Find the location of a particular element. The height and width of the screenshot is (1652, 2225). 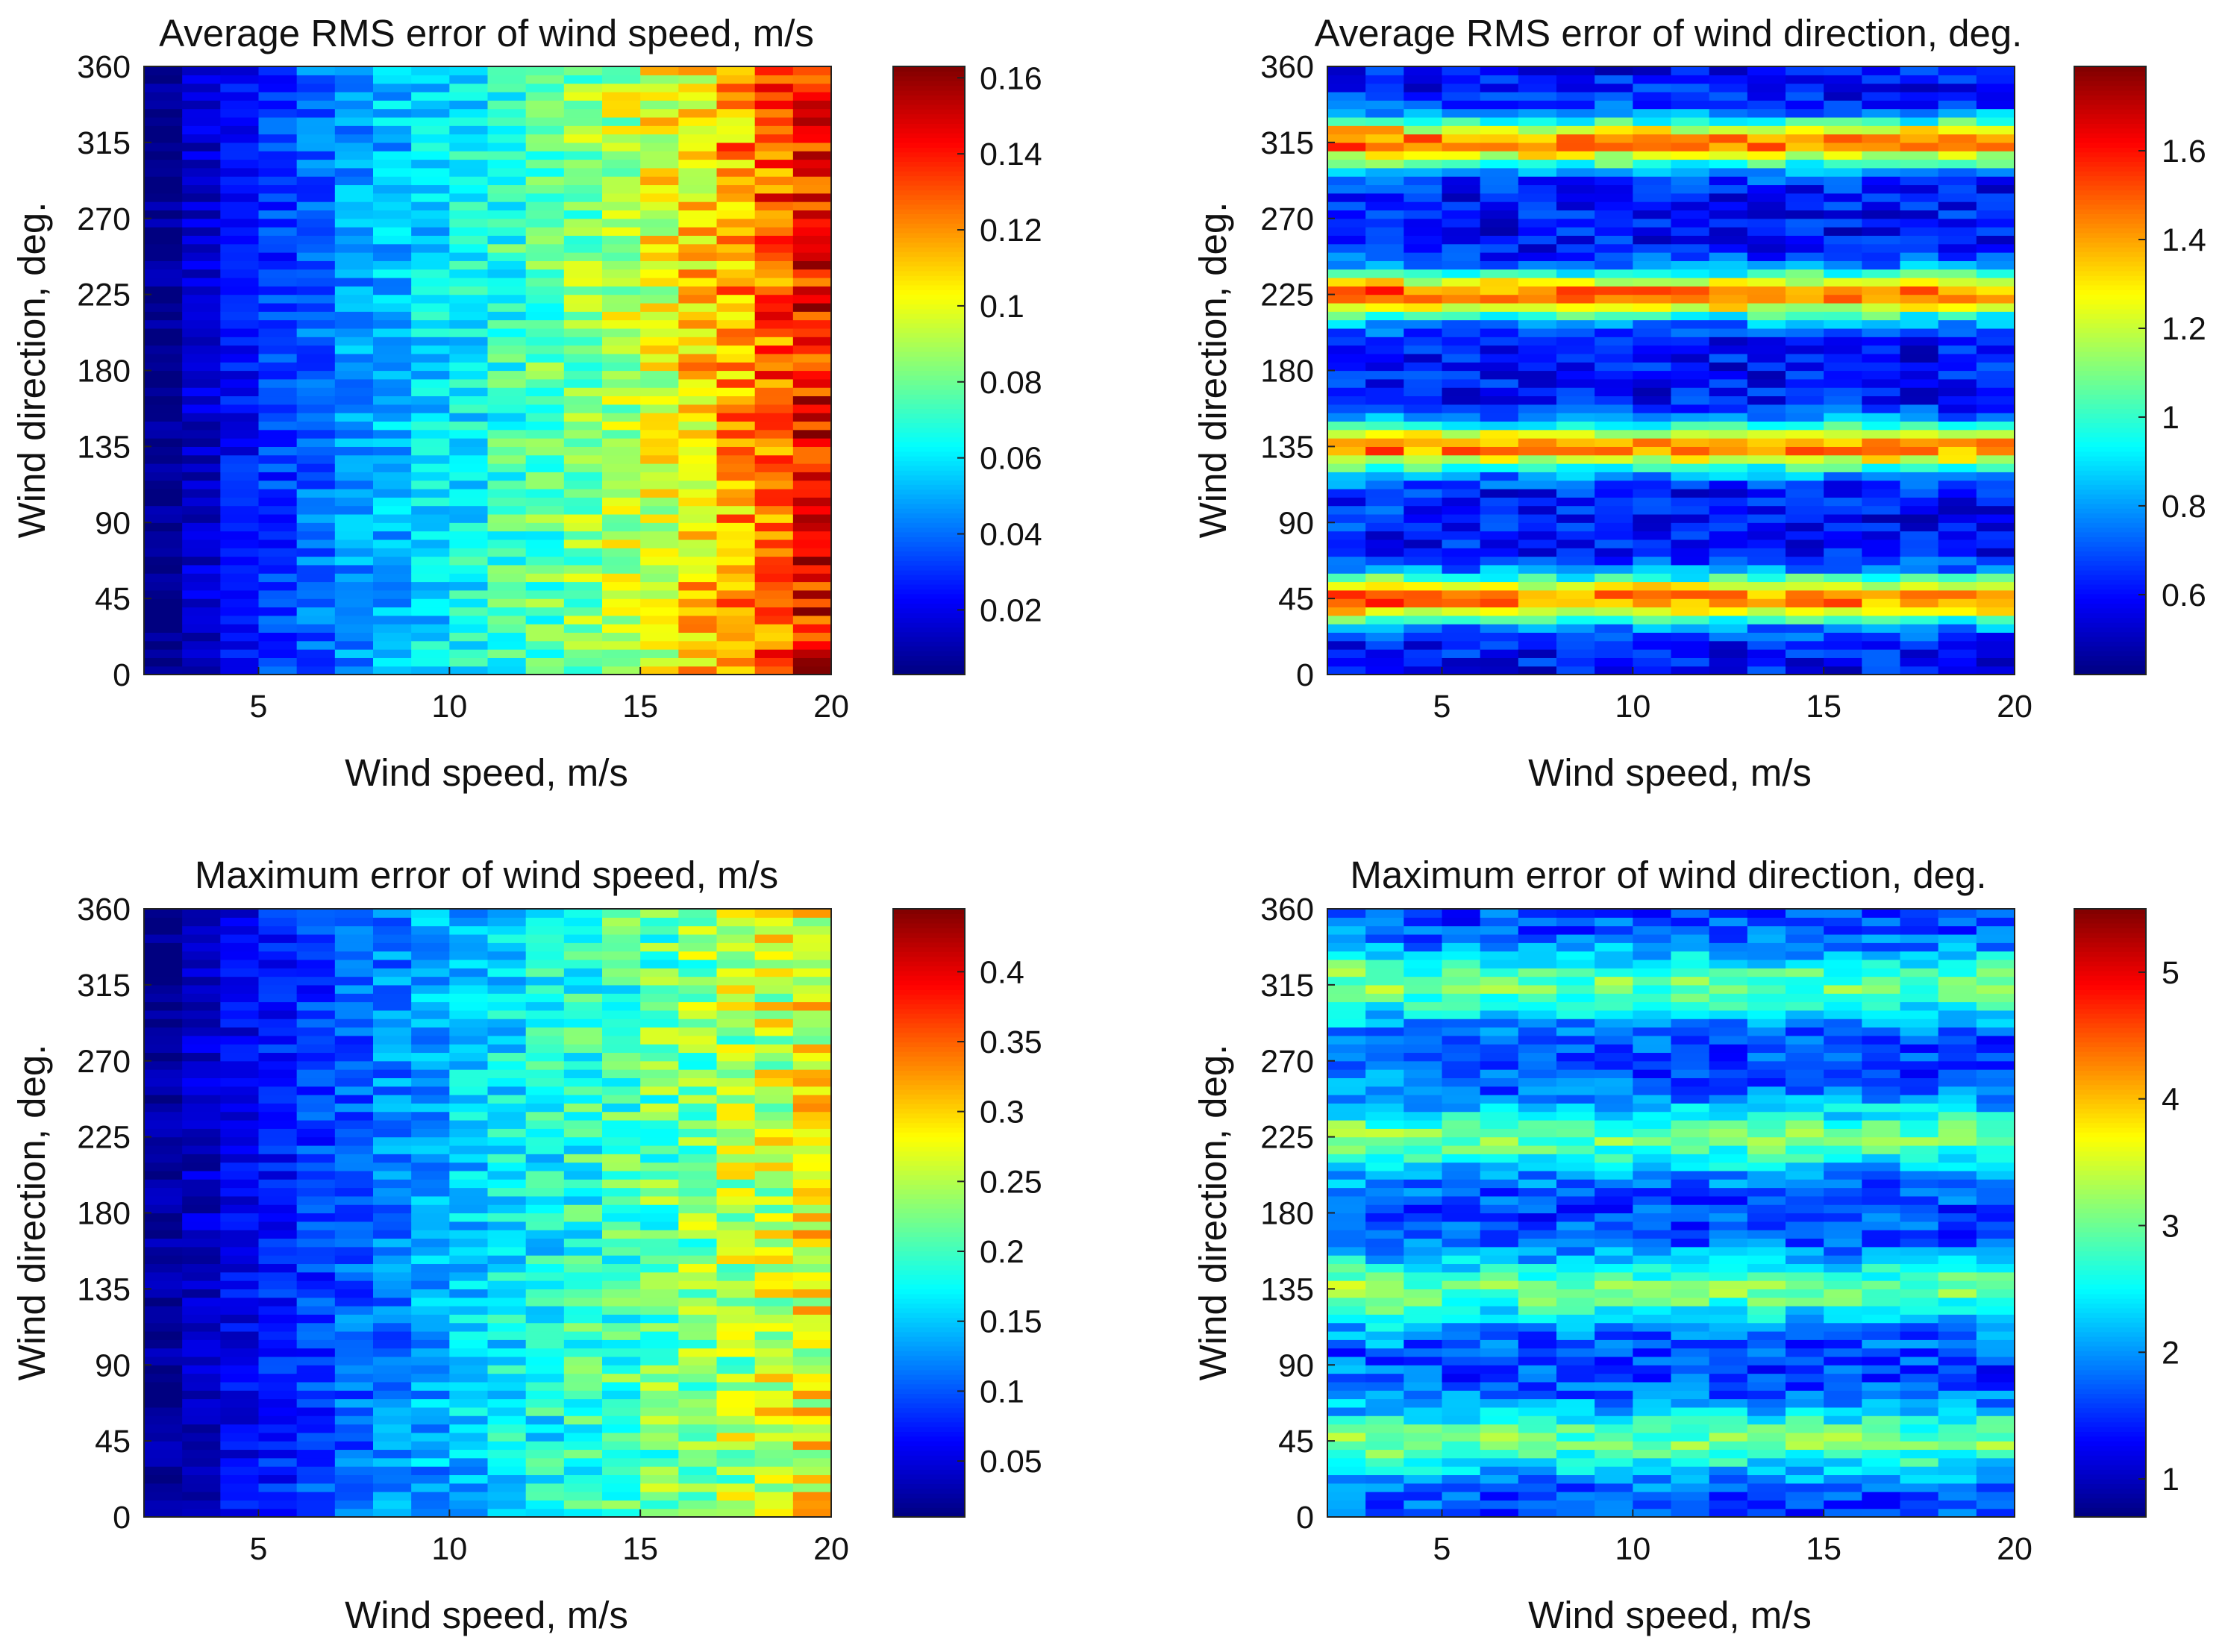

y-tick-label: 180 is located at coordinates (104, 1214).